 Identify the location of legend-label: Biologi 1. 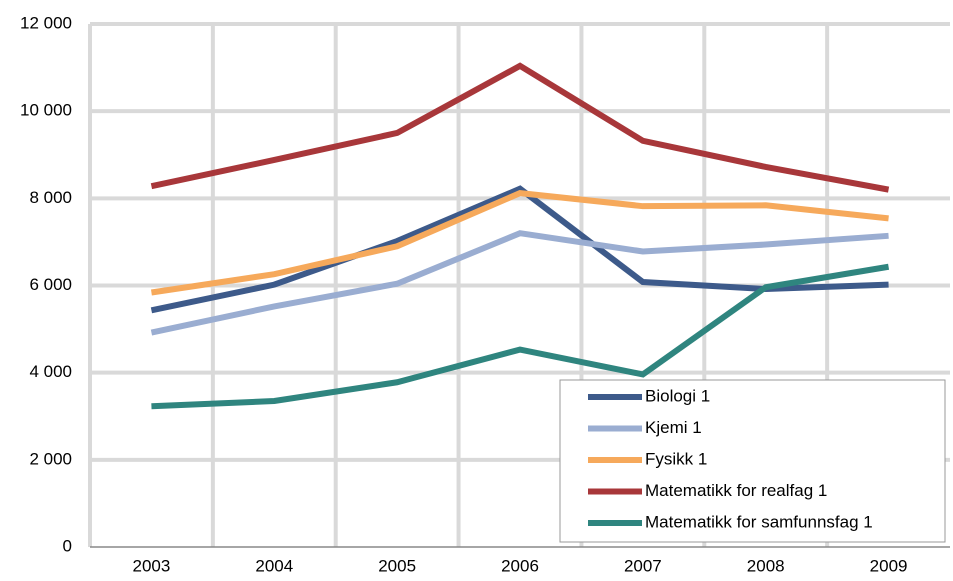
(677, 395).